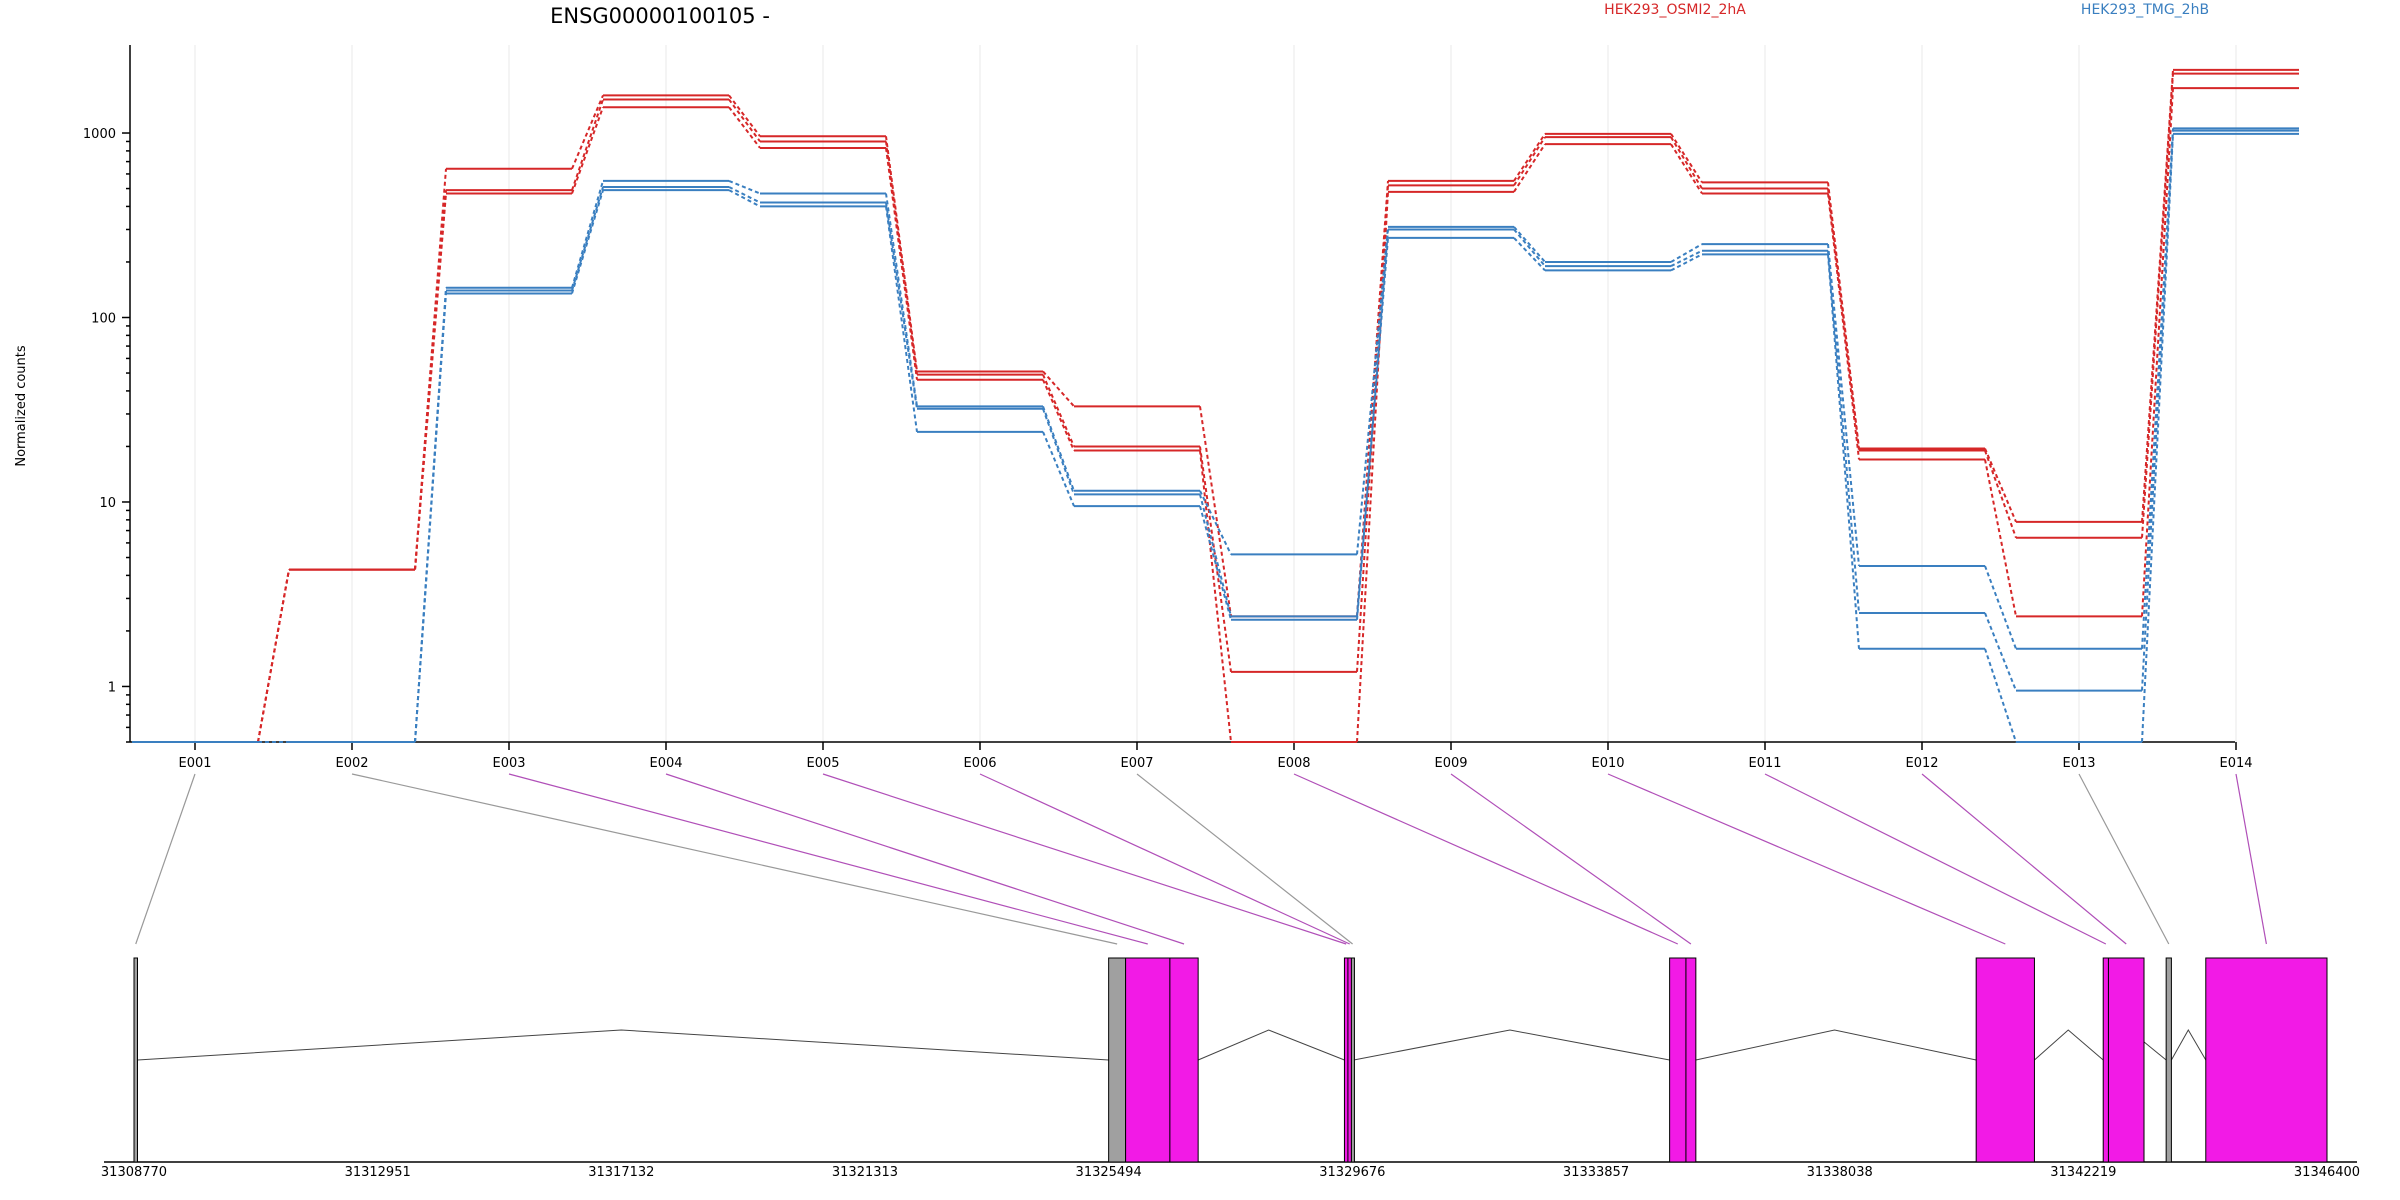 This screenshot has height=1200, width=2400. Describe the element at coordinates (1607, 763) in the screenshot. I see `x-tick-label-e010: E010` at that location.